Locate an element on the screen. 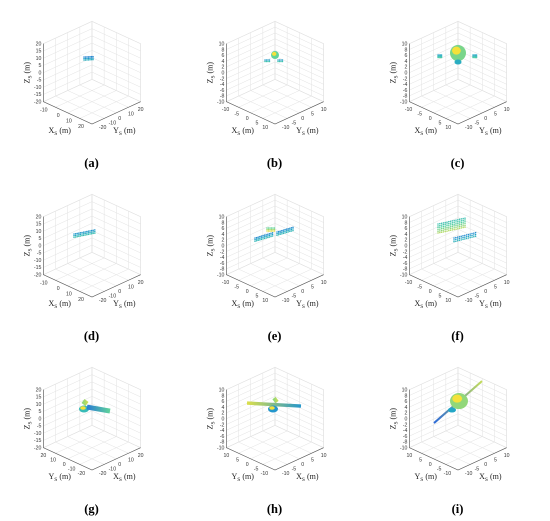  z-tick-label: -15 is located at coordinates (38, 268).